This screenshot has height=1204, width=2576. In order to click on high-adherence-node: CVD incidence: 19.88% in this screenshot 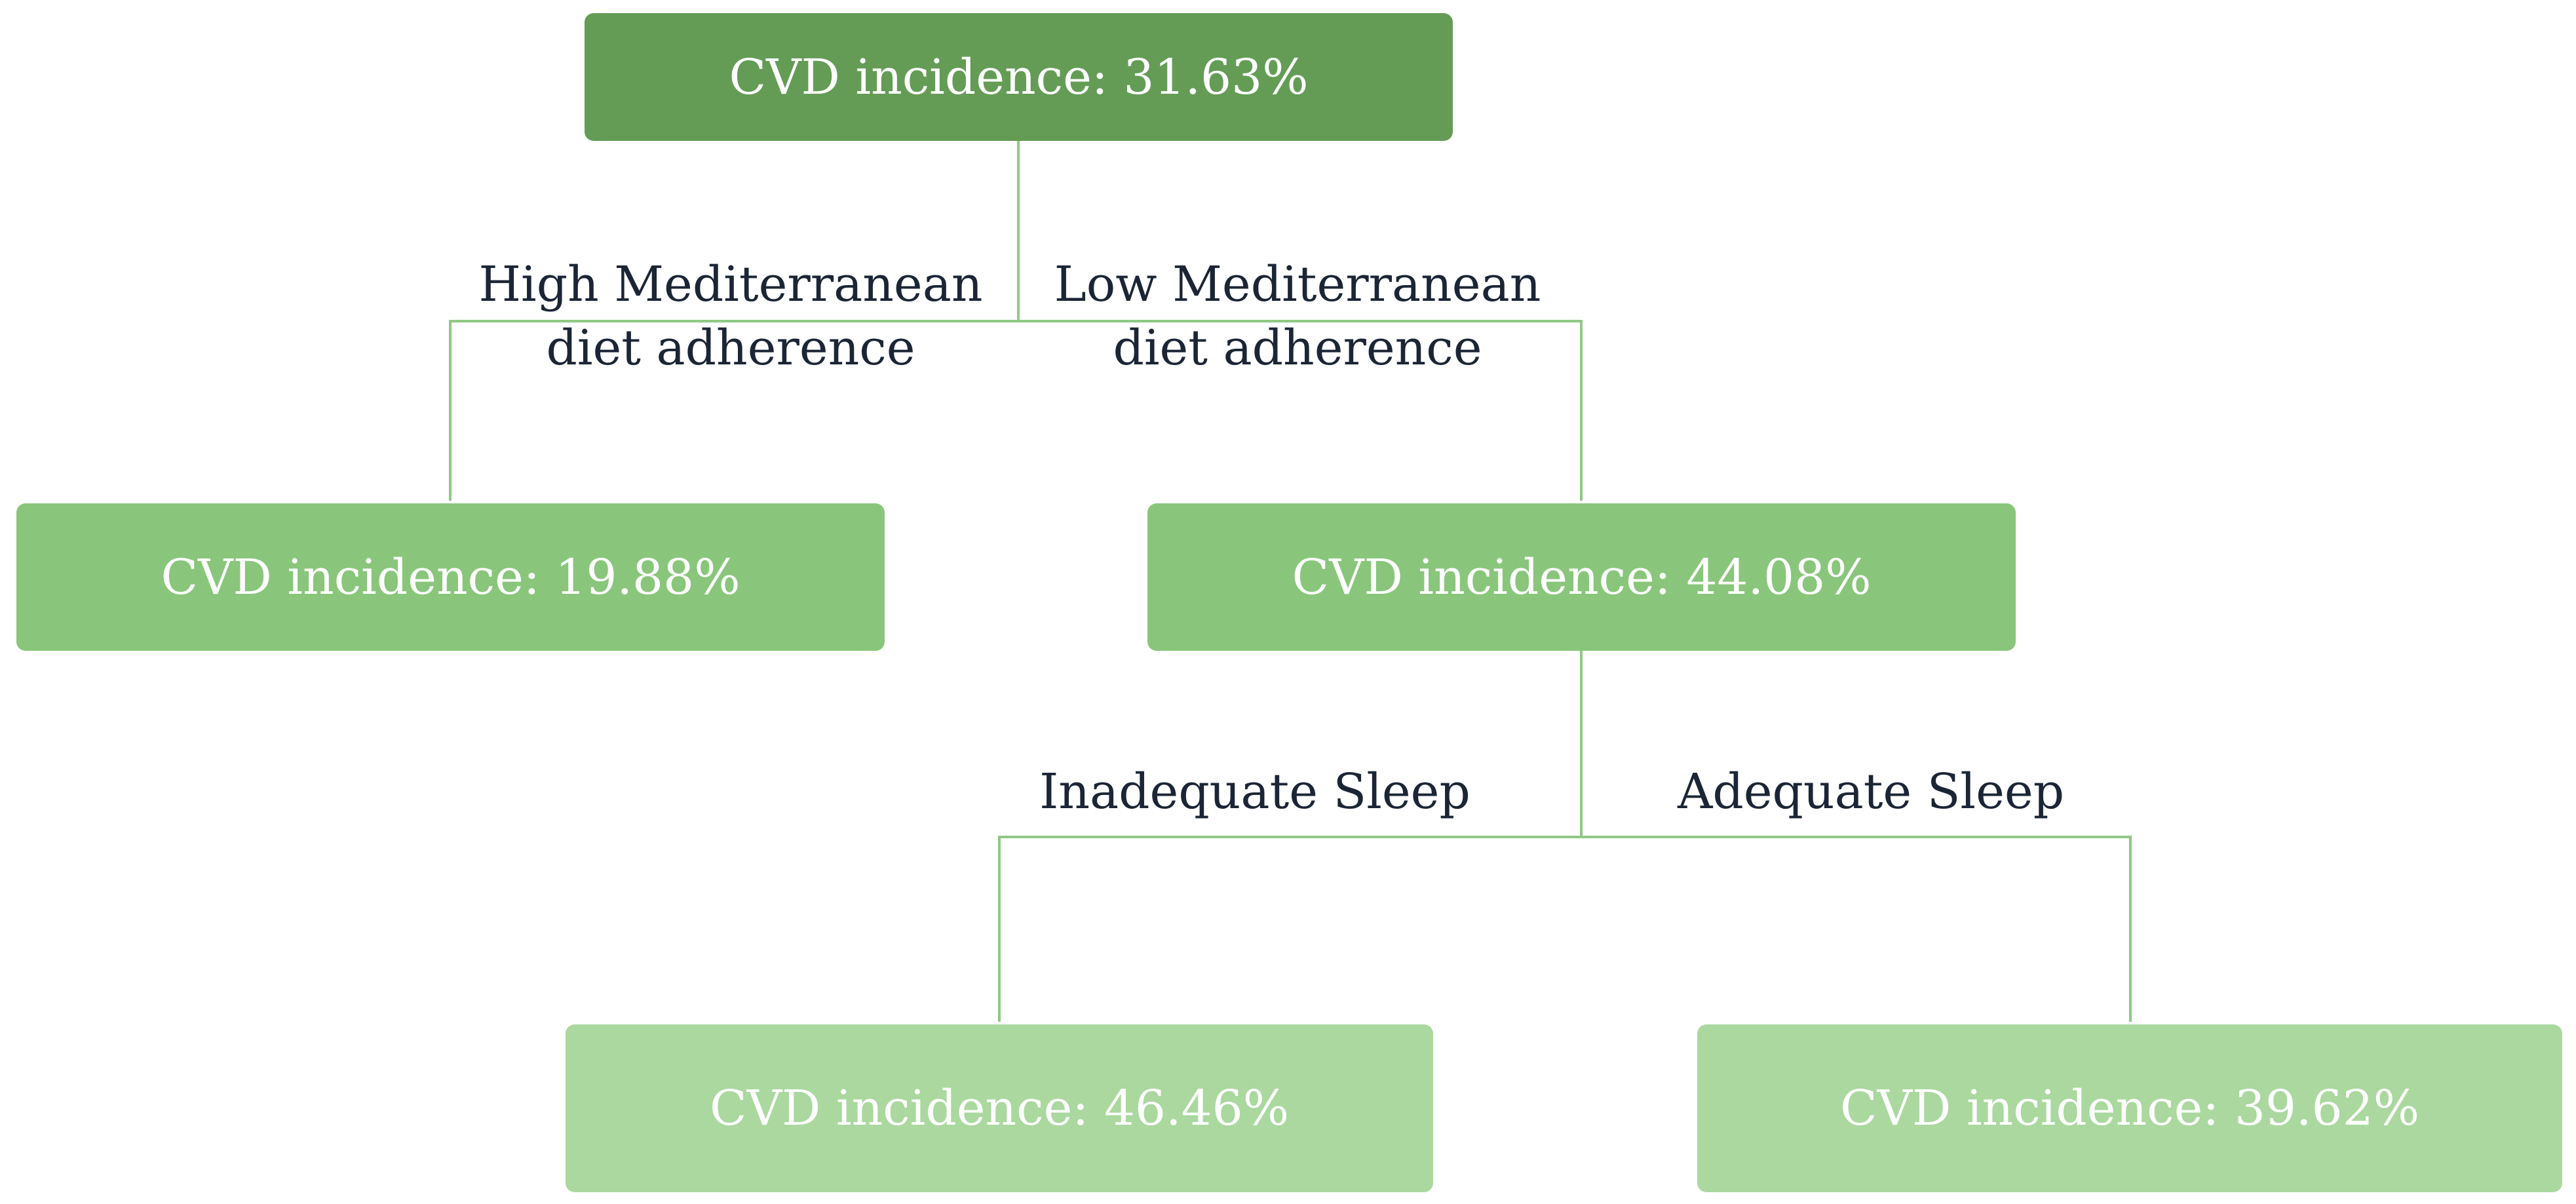, I will do `click(450, 577)`.